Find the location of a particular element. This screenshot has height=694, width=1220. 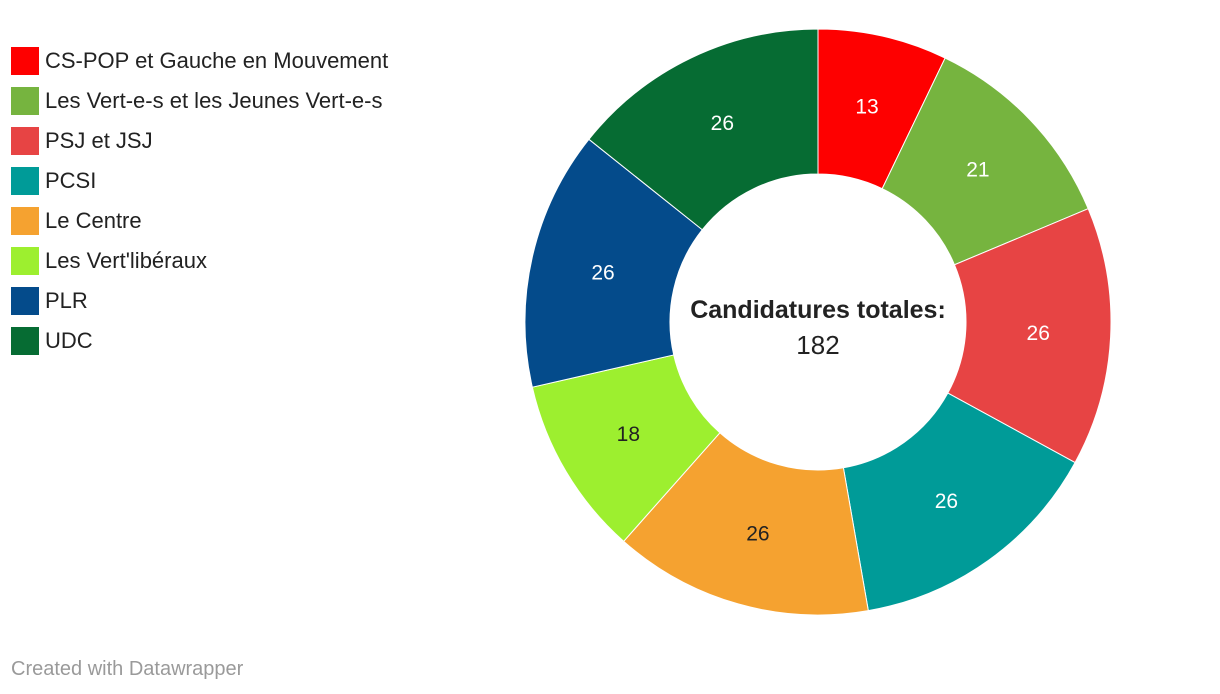

legend-label: Le Centre is located at coordinates (93, 220).